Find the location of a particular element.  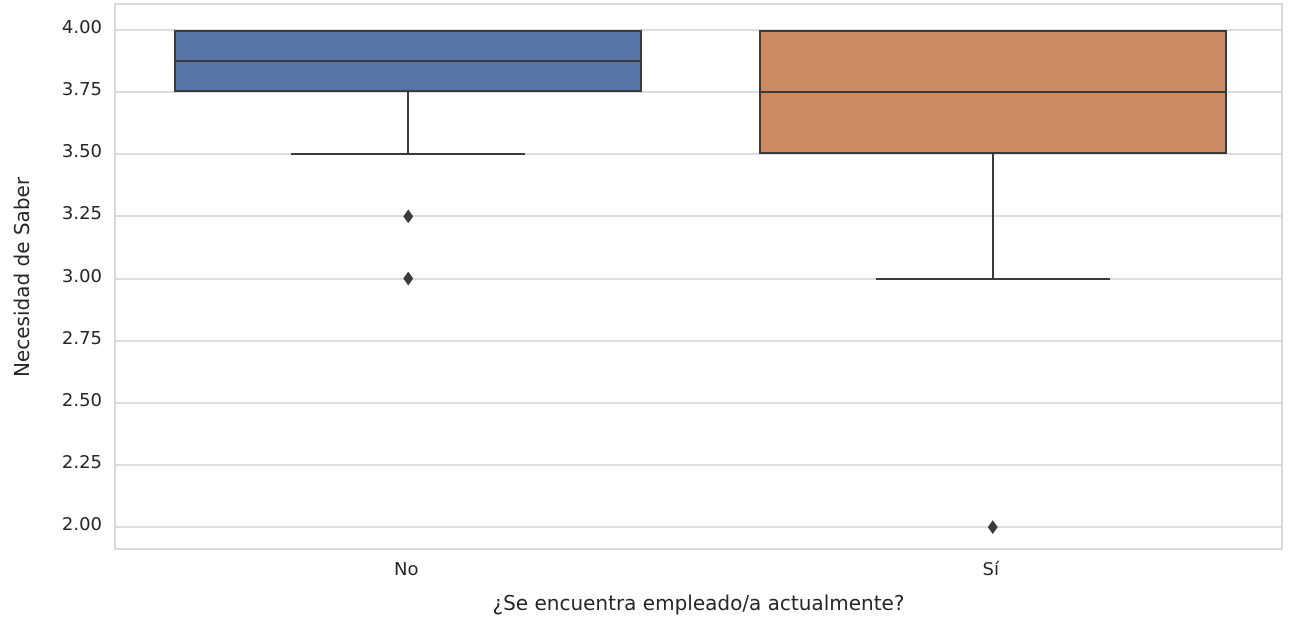

y-tick-label: 3.00 is located at coordinates (81, 276).